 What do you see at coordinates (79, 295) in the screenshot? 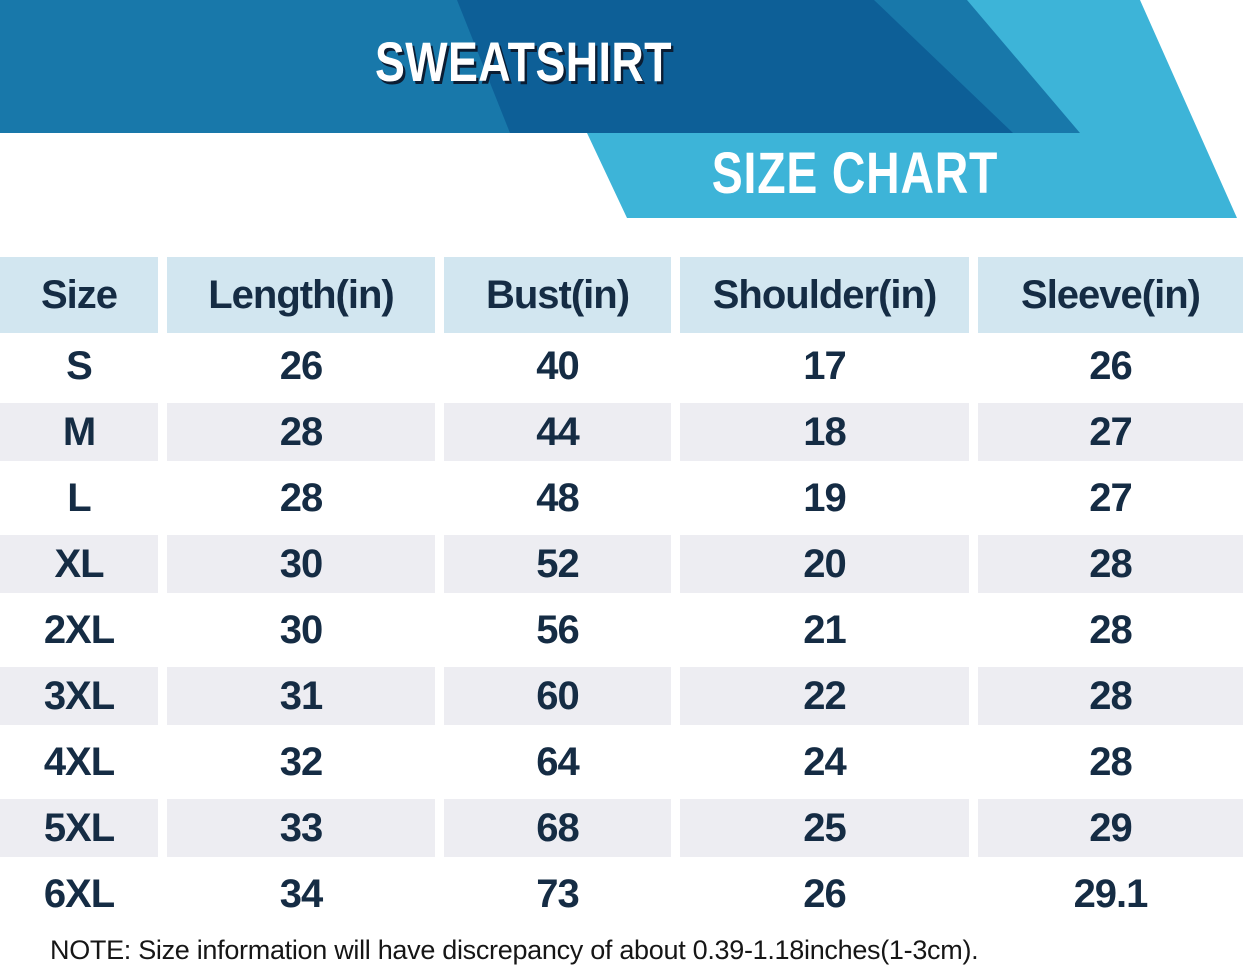
I see `column-header-size: Size` at bounding box center [79, 295].